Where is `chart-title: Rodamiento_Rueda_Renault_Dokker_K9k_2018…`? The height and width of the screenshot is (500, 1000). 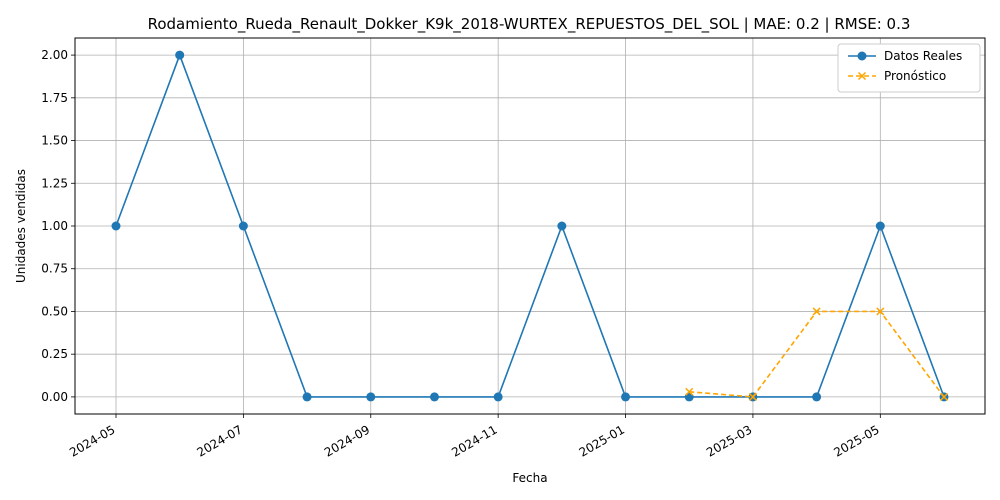
chart-title: Rodamiento_Rueda_Renault_Dokker_K9k_2018… is located at coordinates (529, 24).